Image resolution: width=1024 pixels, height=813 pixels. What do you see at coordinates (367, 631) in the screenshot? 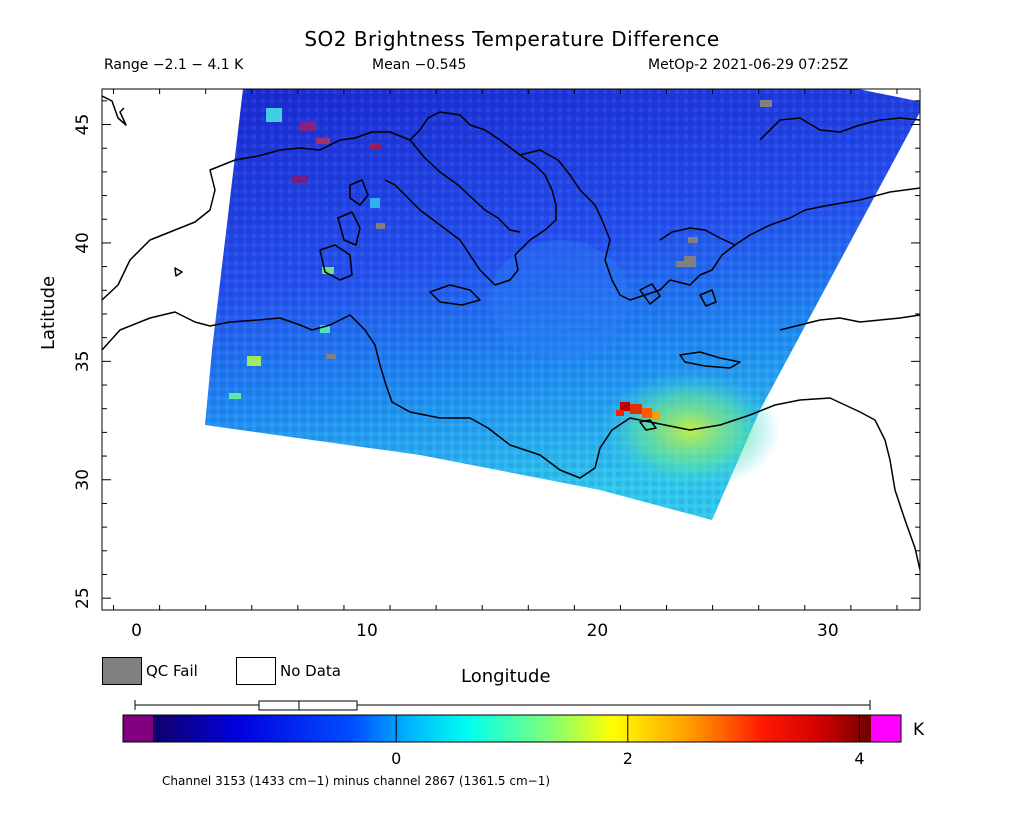
I see `x-tick-label: 10` at bounding box center [367, 631].